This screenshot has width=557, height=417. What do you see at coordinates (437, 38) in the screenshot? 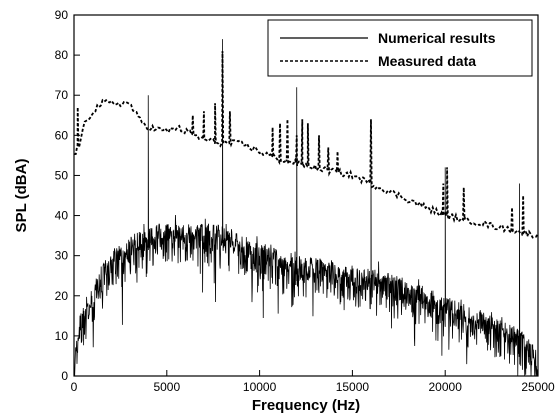
I see `legend-label-numerical: Numerical results` at bounding box center [437, 38].